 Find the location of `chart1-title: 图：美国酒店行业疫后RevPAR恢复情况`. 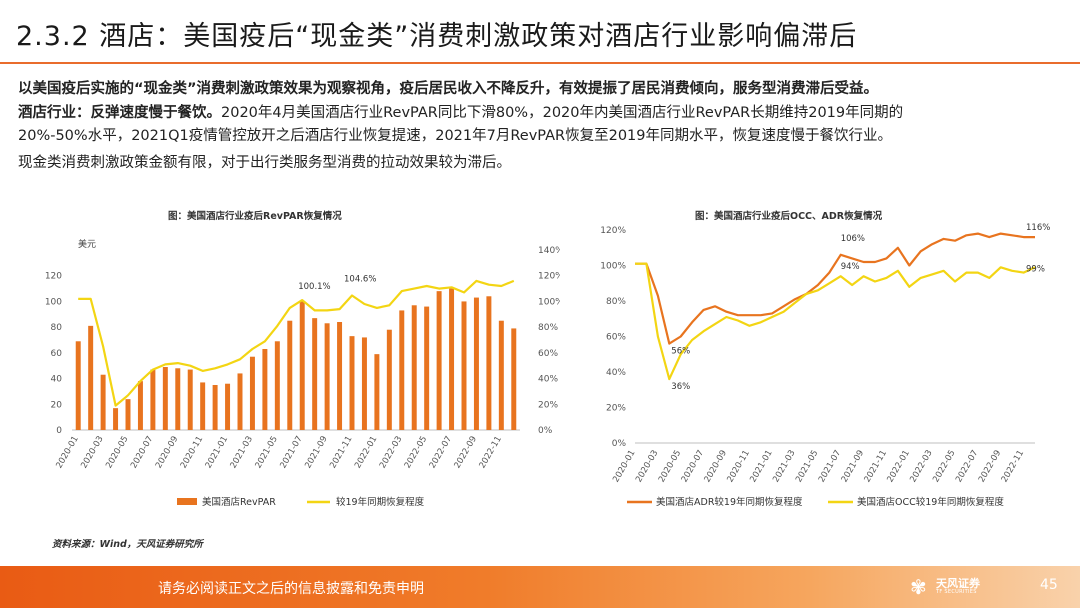

chart1-title: 图：美国酒店行业疫后RevPAR恢复情况 is located at coordinates (255, 216).